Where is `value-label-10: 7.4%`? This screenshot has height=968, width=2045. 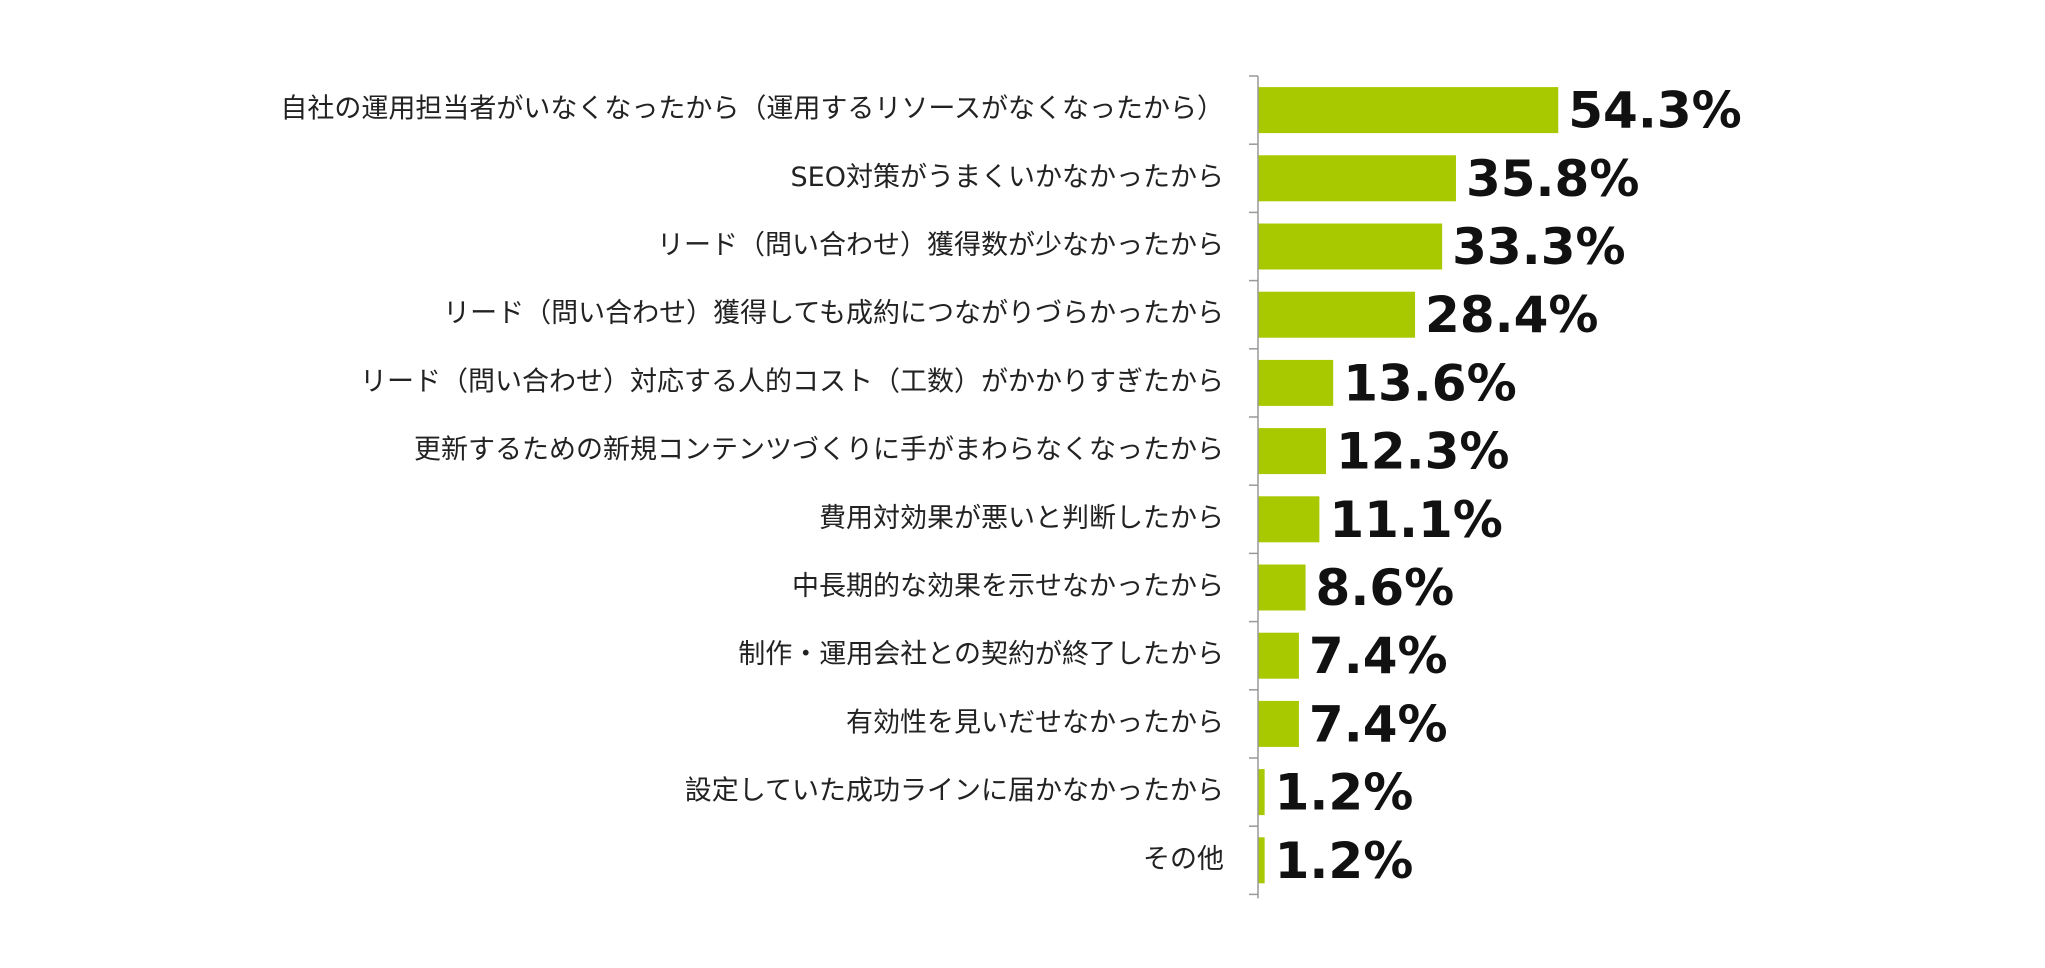 value-label-10: 7.4% is located at coordinates (1378, 724).